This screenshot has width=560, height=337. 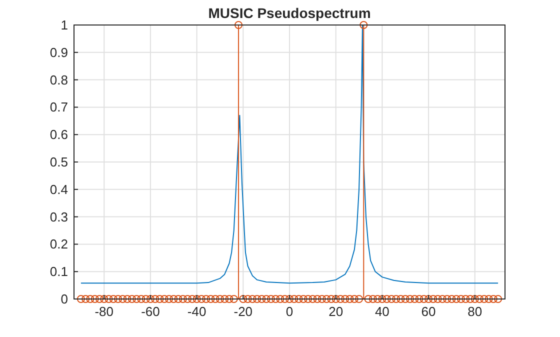 I want to click on y-tick-label: 0, so click(x=64, y=299).